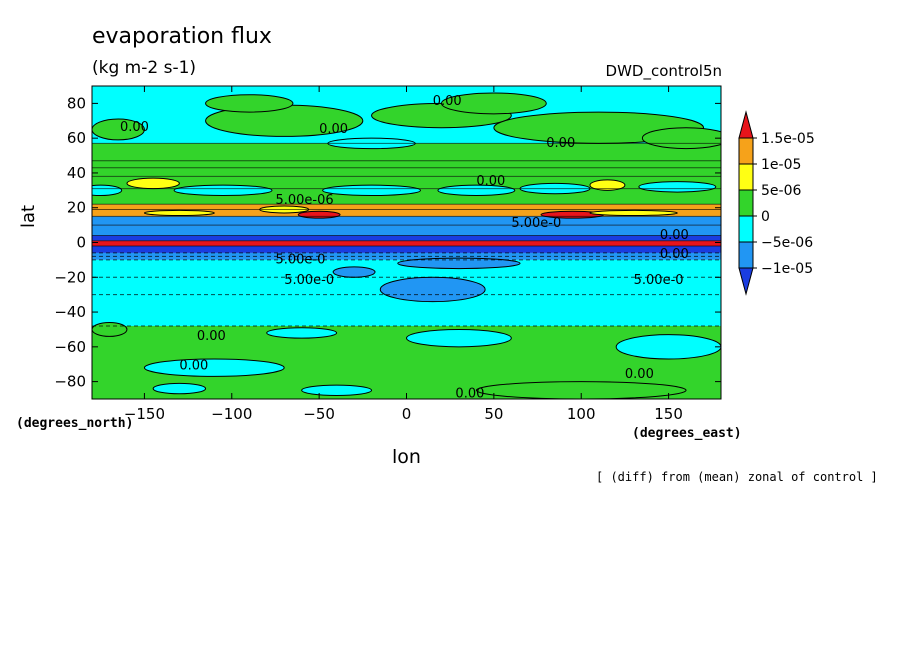 The width and height of the screenshot is (904, 654). I want to click on x-tick-label: −50, so click(319, 414).